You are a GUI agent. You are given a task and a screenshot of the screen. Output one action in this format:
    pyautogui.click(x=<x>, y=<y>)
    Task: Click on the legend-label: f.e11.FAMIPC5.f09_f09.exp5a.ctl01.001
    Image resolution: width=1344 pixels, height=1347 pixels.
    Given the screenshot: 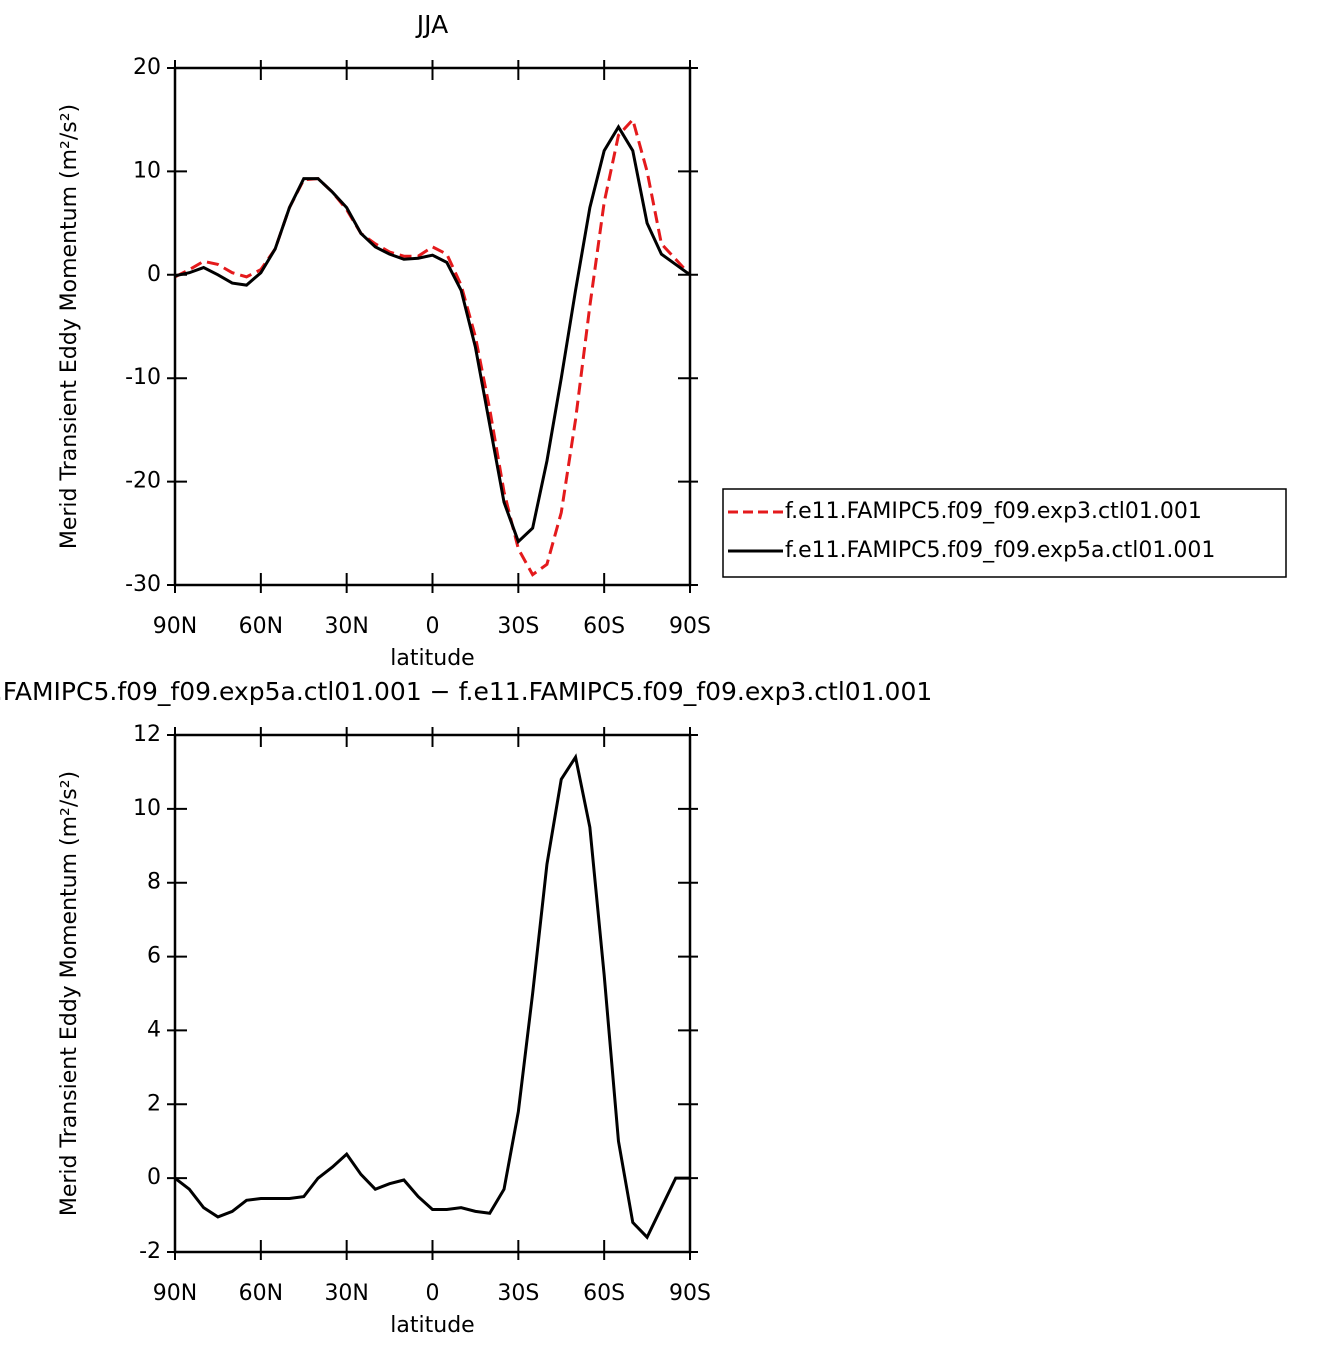 What is the action you would take?
    pyautogui.click(x=1000, y=550)
    